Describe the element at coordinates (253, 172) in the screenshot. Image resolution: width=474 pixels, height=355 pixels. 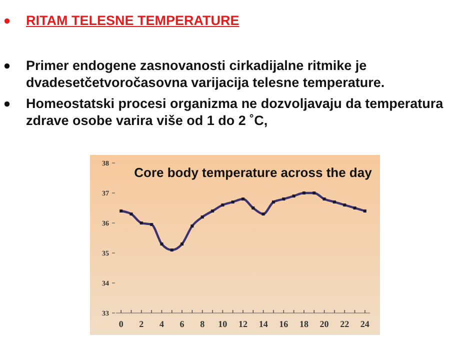
I see `chart-title: Core body temperature across the day` at that location.